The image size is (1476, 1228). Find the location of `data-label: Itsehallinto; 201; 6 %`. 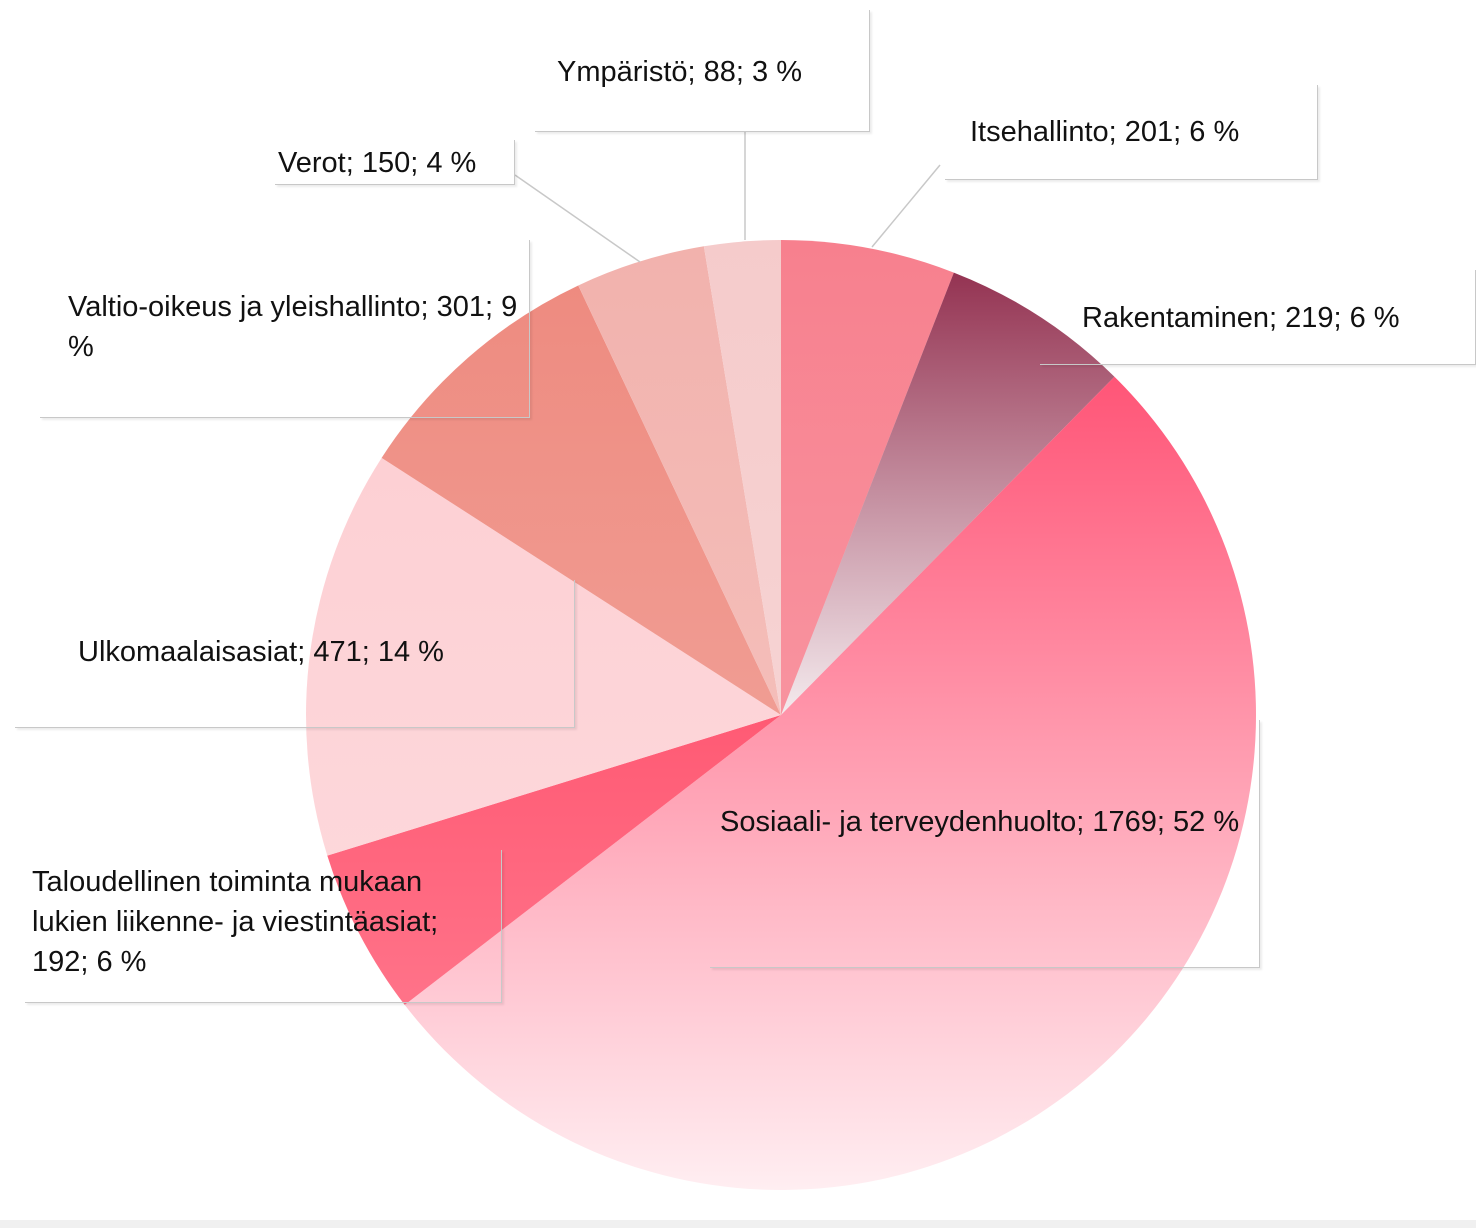

data-label: Itsehallinto; 201; 6 % is located at coordinates (1105, 132).